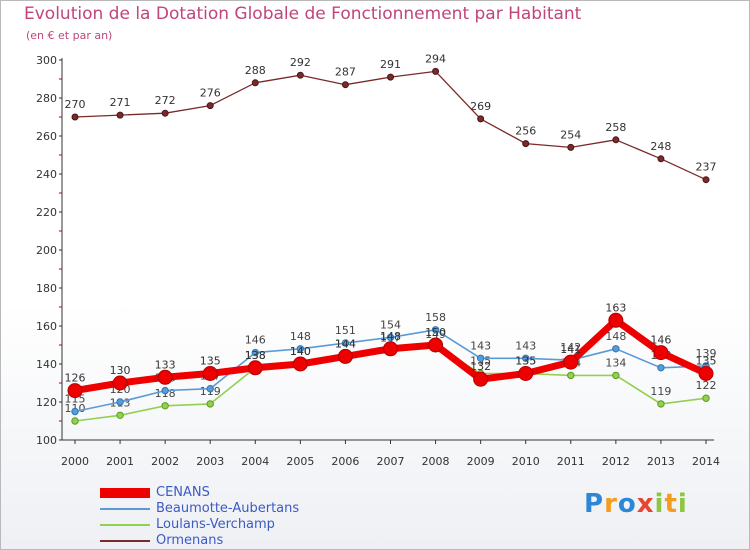 The image size is (750, 550). I want to click on data-label-ormenans: 288, so click(255, 70).